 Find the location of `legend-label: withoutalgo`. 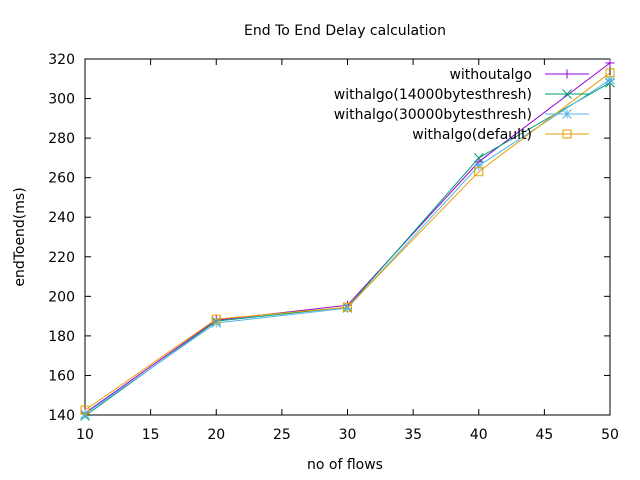

legend-label: withoutalgo is located at coordinates (490, 75).